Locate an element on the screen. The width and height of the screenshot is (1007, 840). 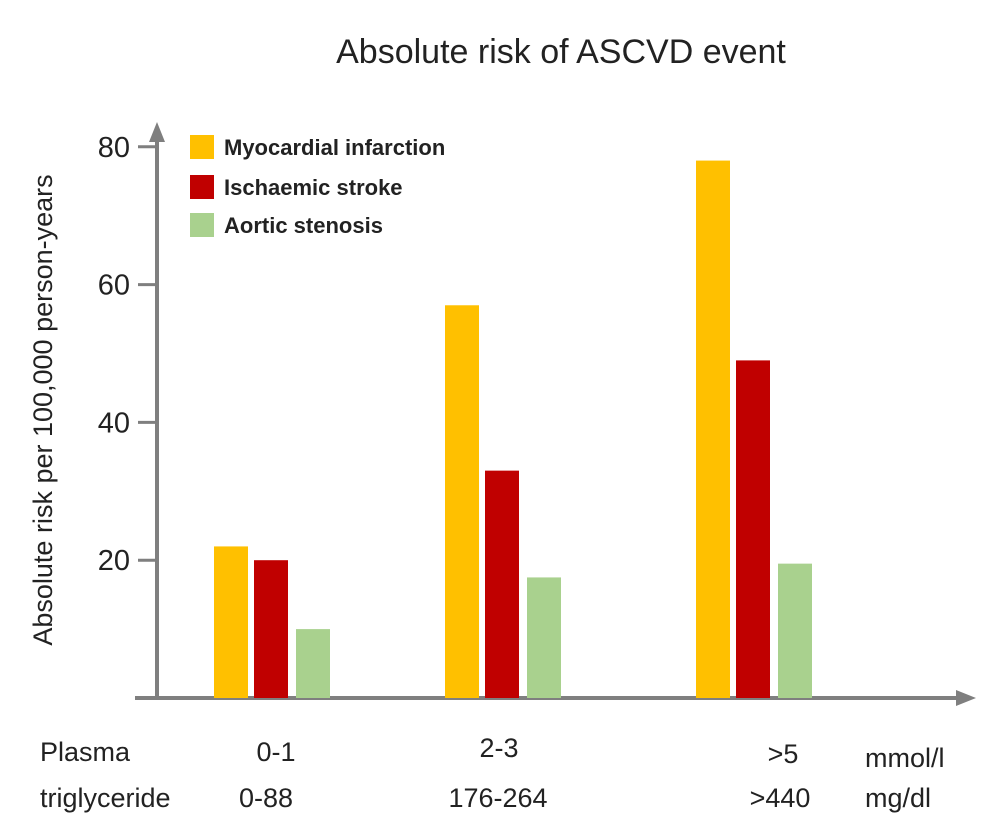
y-axis-label: Absolute risk per 100,000 person-years is located at coordinates (43, 409).